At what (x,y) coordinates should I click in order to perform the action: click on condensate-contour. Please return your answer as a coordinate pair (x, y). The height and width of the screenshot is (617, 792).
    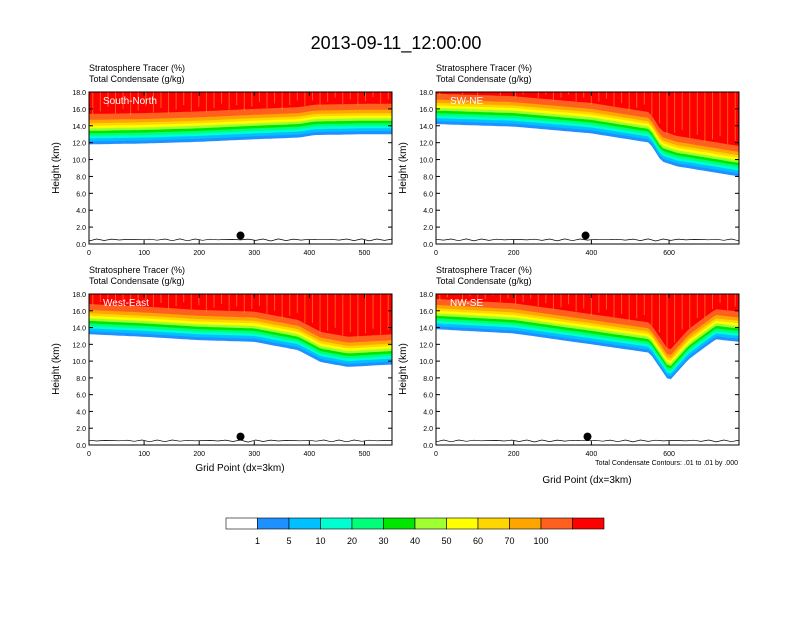
    Looking at the image, I should click on (587, 240).